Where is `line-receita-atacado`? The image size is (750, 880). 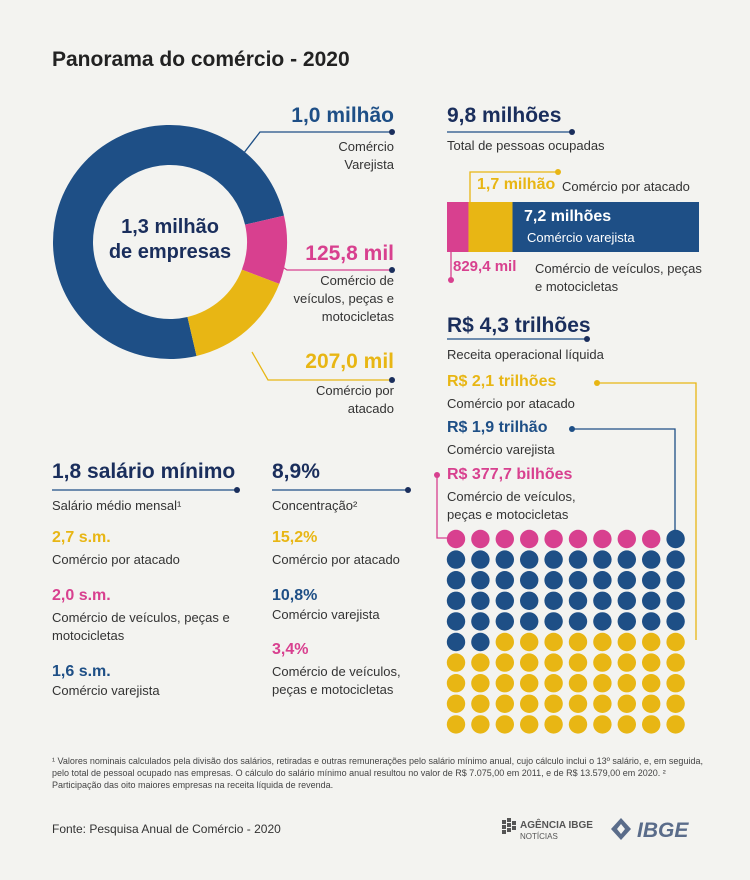 line-receita-atacado is located at coordinates (647, 511).